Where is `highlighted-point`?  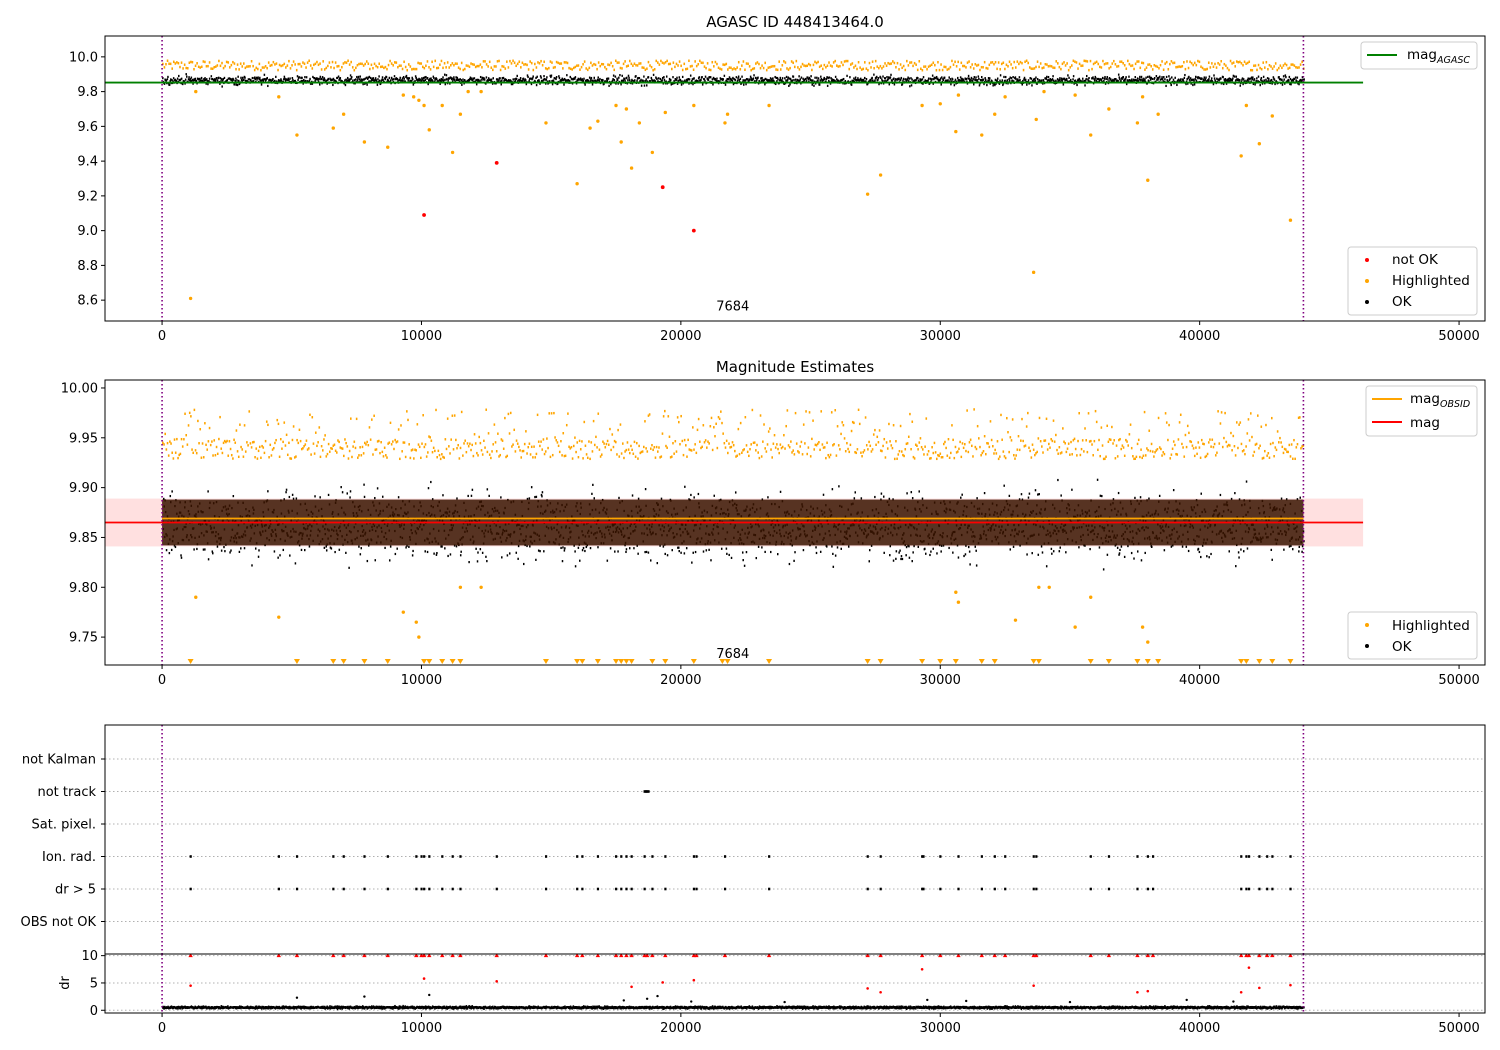 highlighted-point is located at coordinates (1241, 156).